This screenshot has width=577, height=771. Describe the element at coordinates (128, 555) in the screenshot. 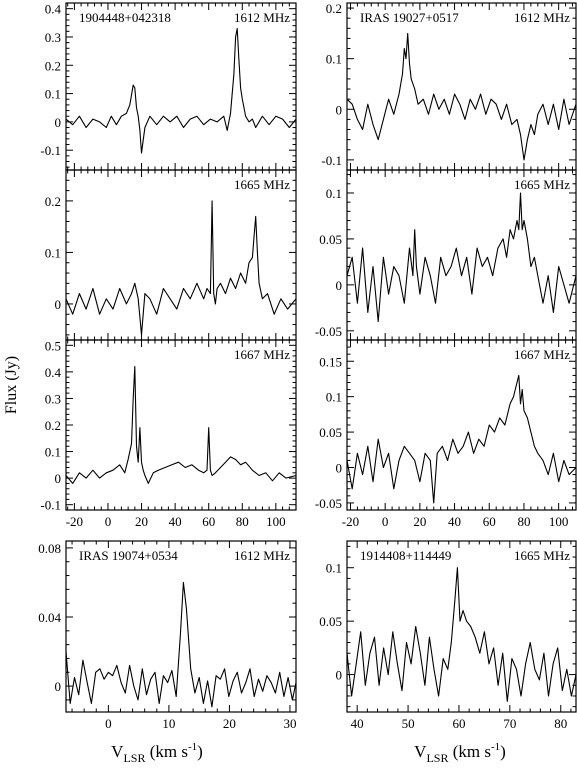

I see `source-name: IRAS 19074+0534` at that location.